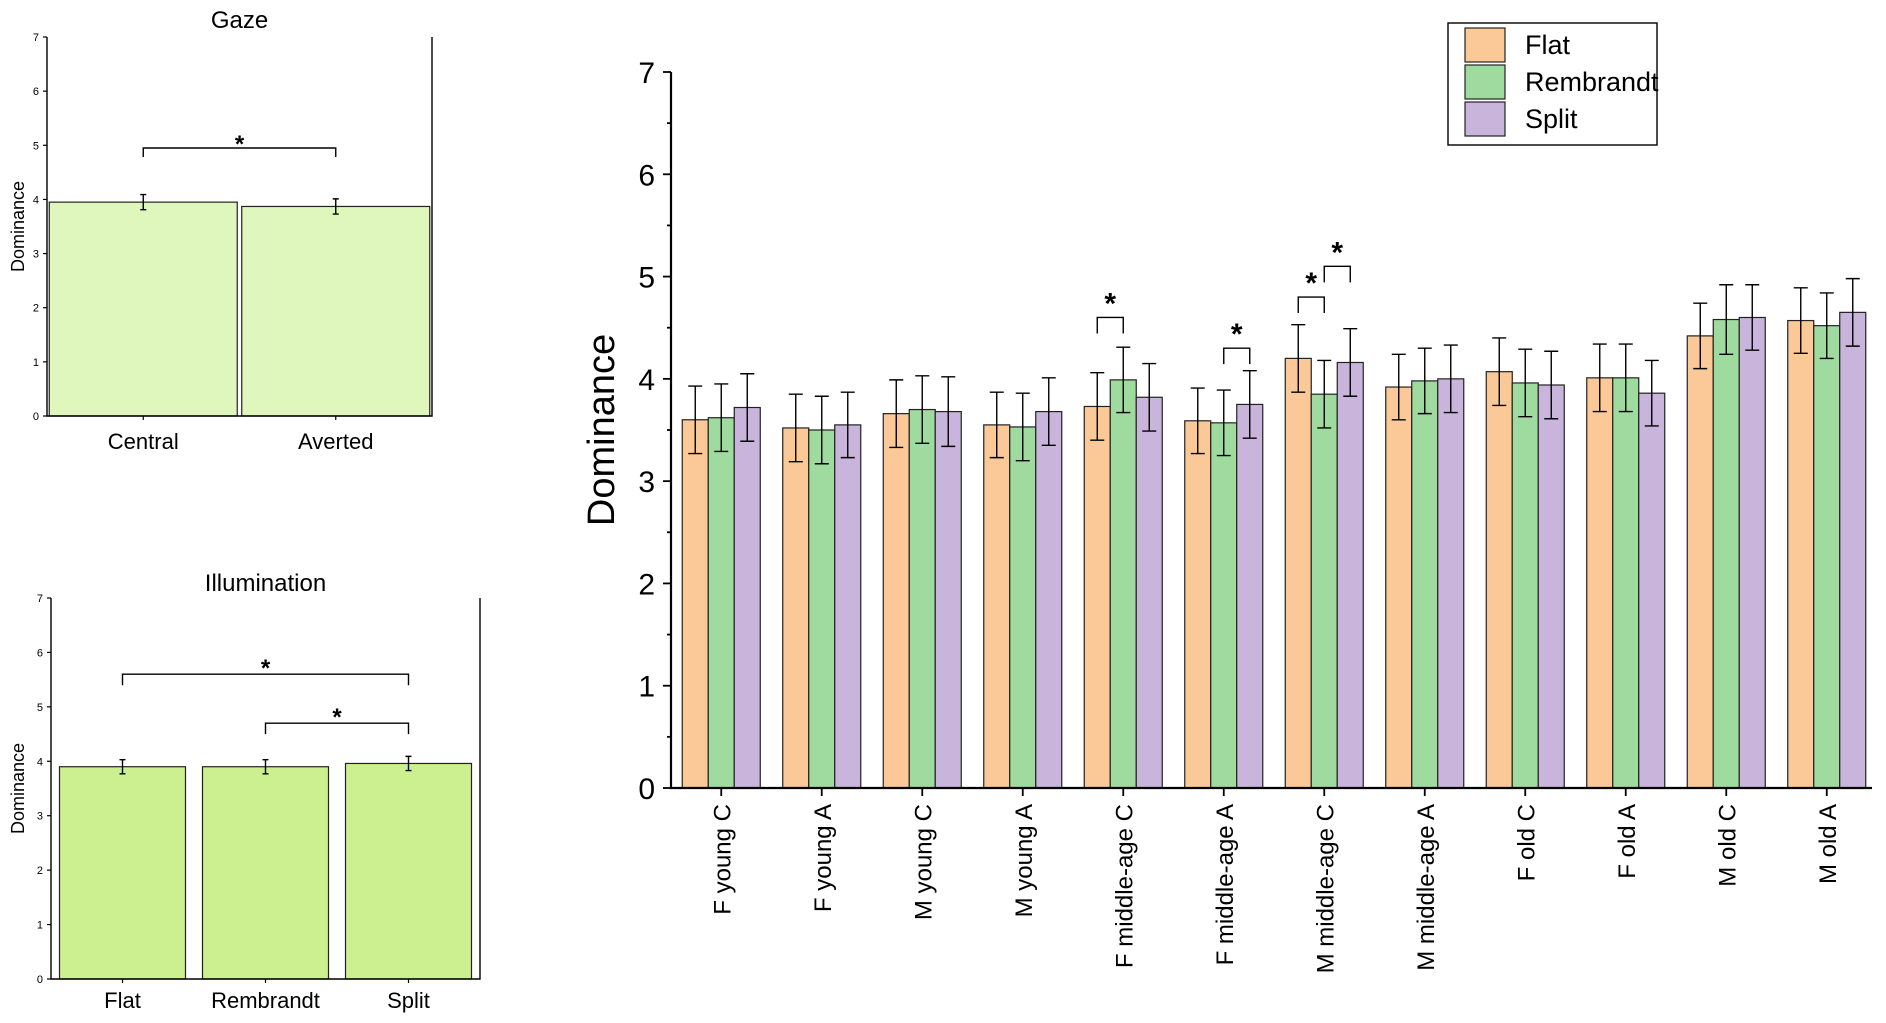 Image resolution: width=1886 pixels, height=1023 pixels. I want to click on x-tick-label: F old C, so click(1526, 842).